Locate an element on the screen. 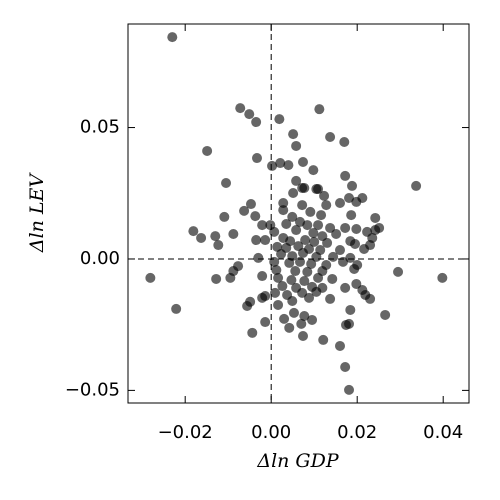 The width and height of the screenshot is (500, 500). x-axis-label: Δln GDP is located at coordinates (297, 461).